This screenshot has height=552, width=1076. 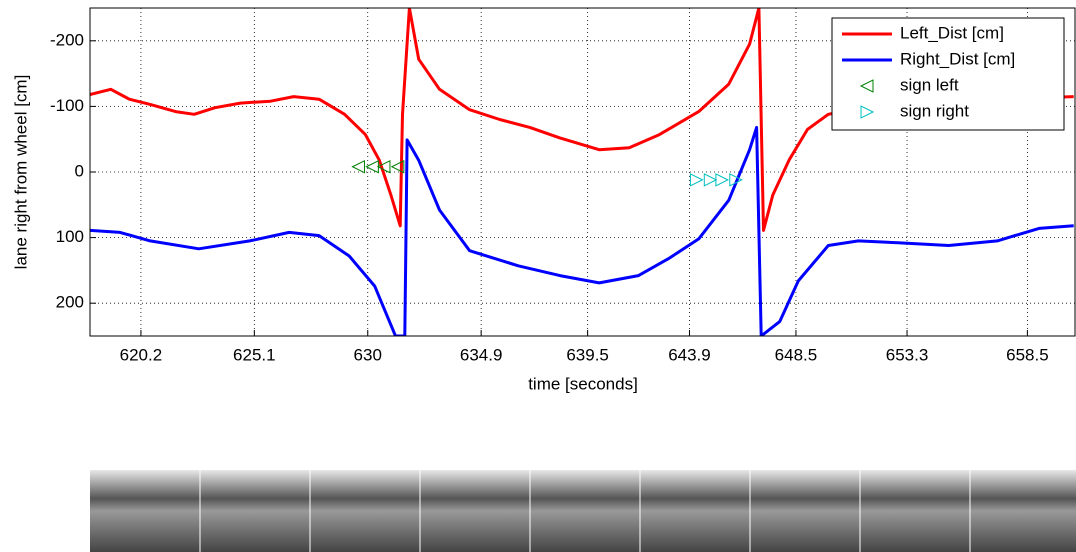 What do you see at coordinates (67, 39) in the screenshot?
I see `y-tick-label: -200` at bounding box center [67, 39].